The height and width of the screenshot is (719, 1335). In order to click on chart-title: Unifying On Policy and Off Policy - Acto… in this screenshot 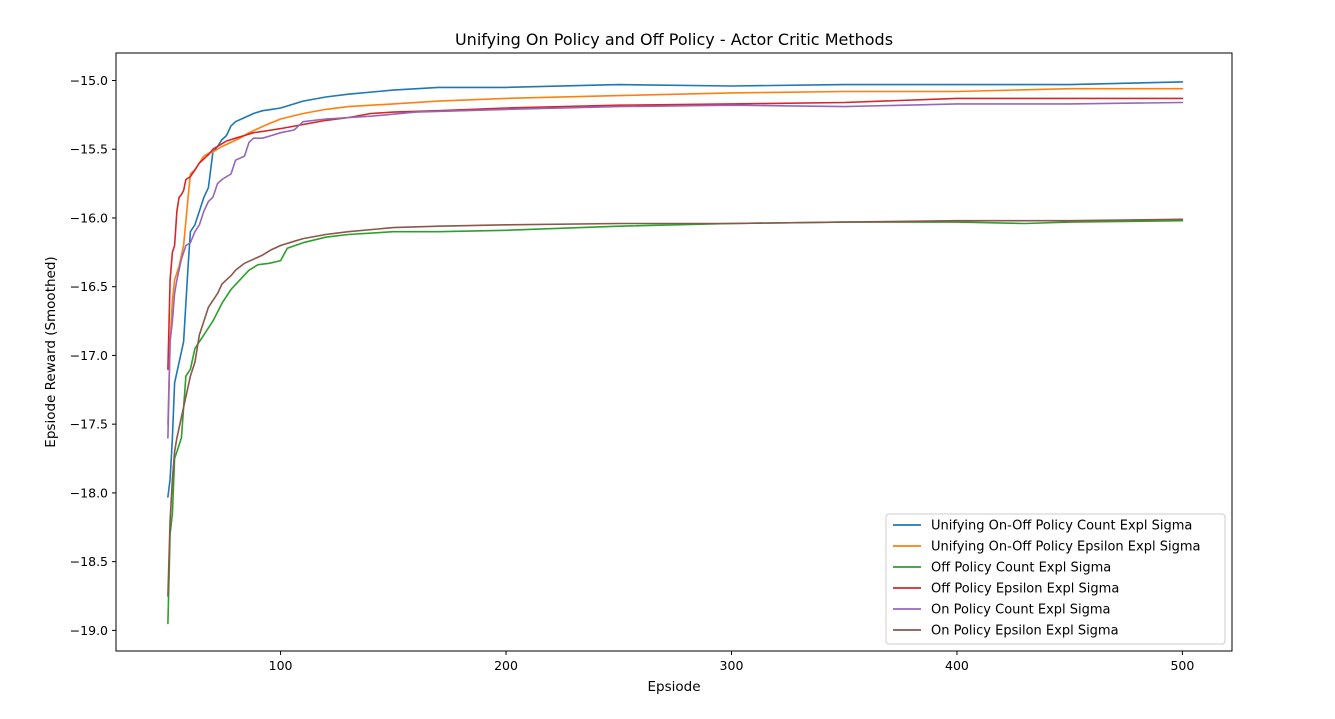, I will do `click(674, 39)`.